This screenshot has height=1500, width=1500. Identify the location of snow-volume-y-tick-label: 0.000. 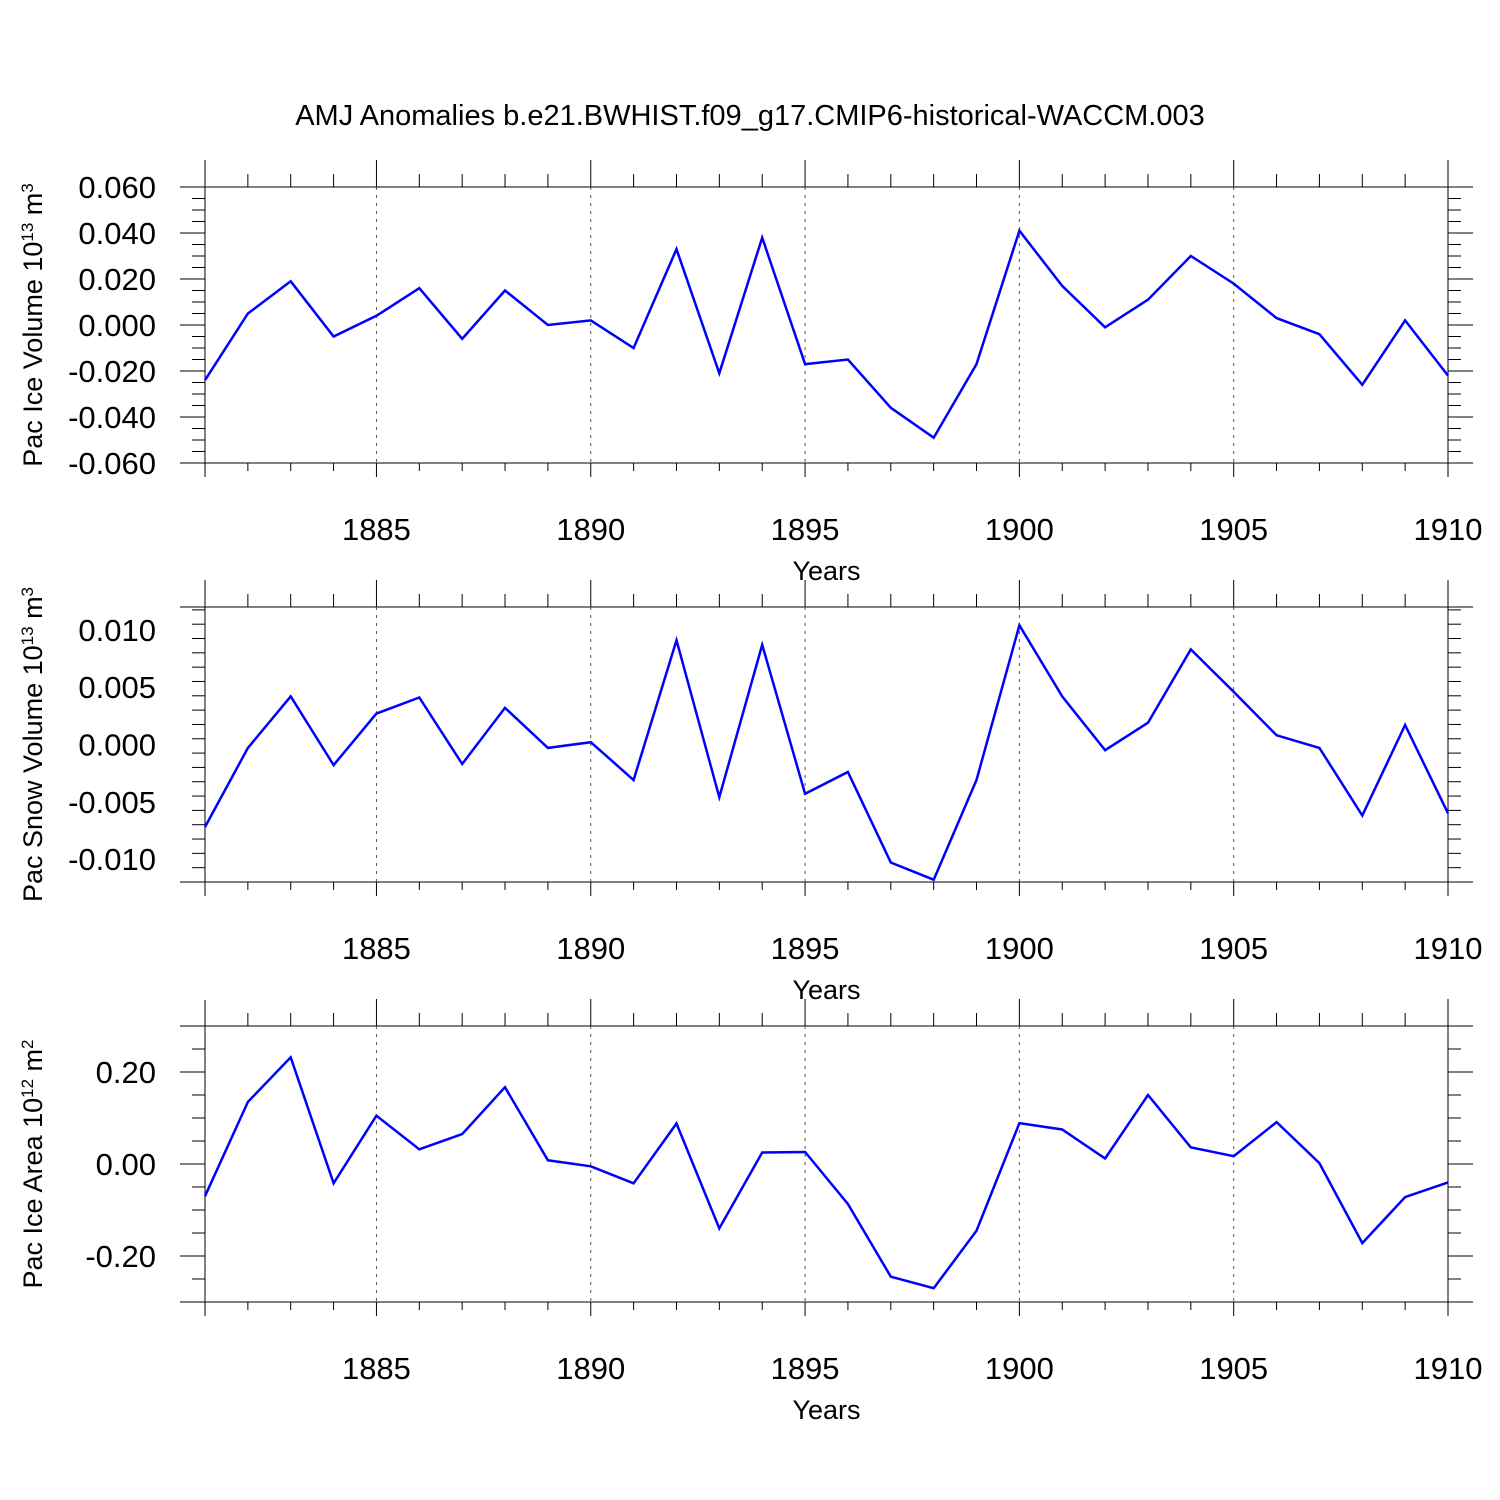
(117, 745).